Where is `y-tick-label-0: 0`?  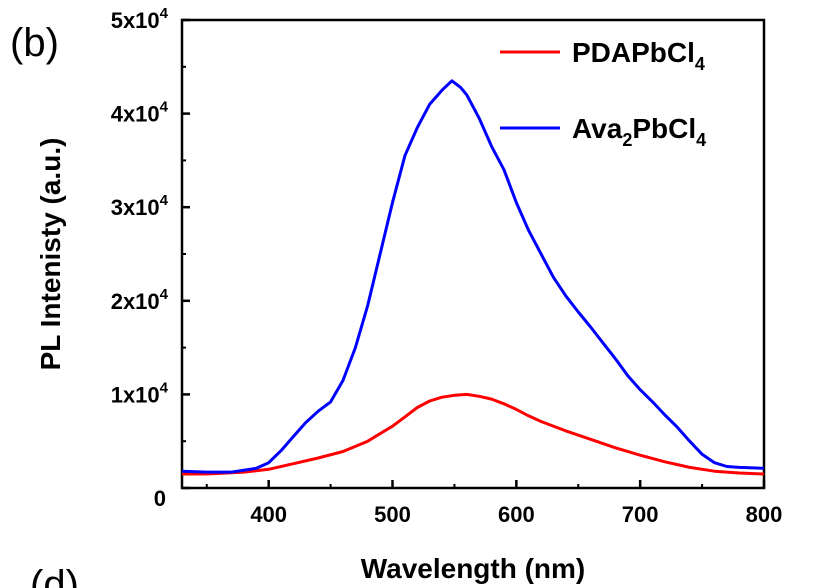 y-tick-label-0: 0 is located at coordinates (160, 498).